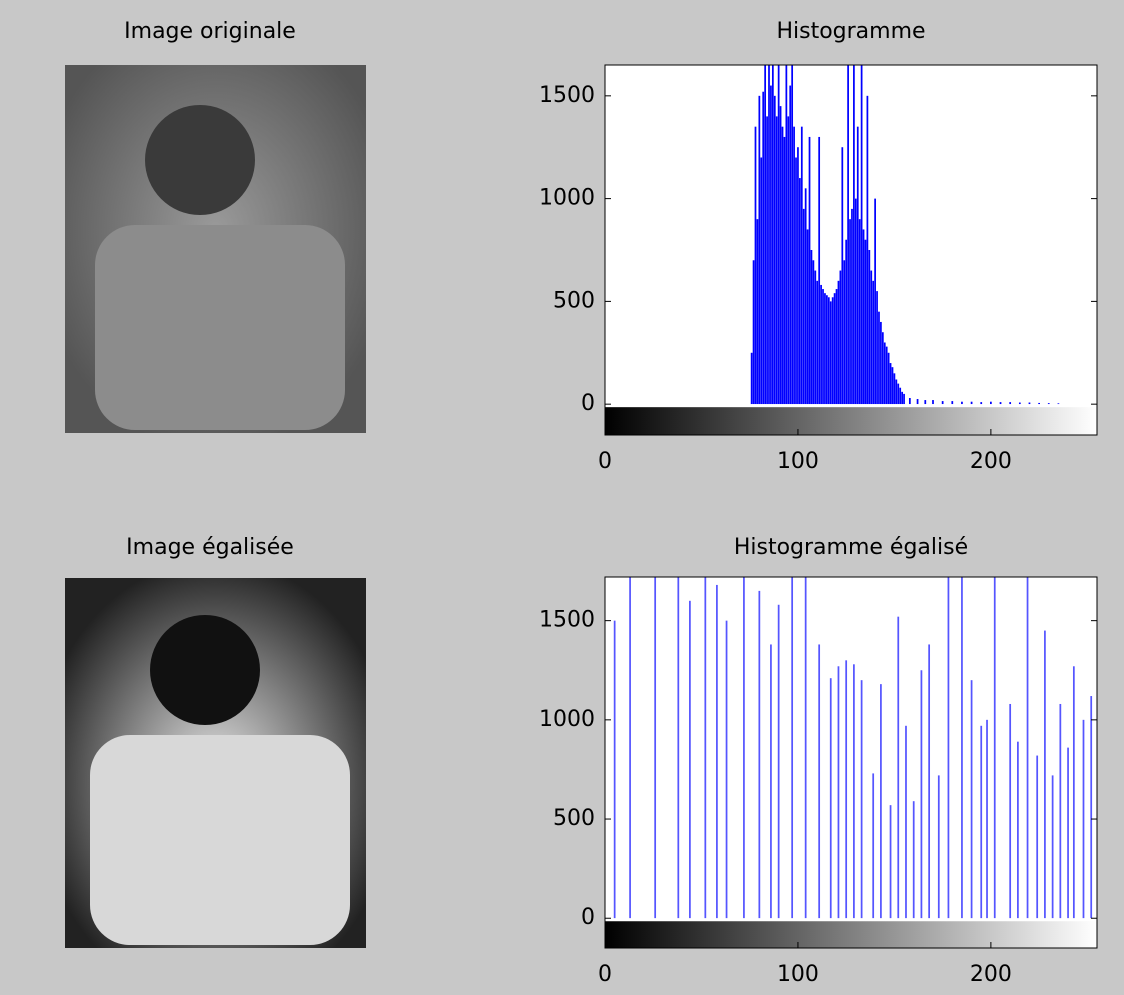 The width and height of the screenshot is (1124, 995). What do you see at coordinates (798, 974) in the screenshot?
I see `x-tick-label: 100` at bounding box center [798, 974].